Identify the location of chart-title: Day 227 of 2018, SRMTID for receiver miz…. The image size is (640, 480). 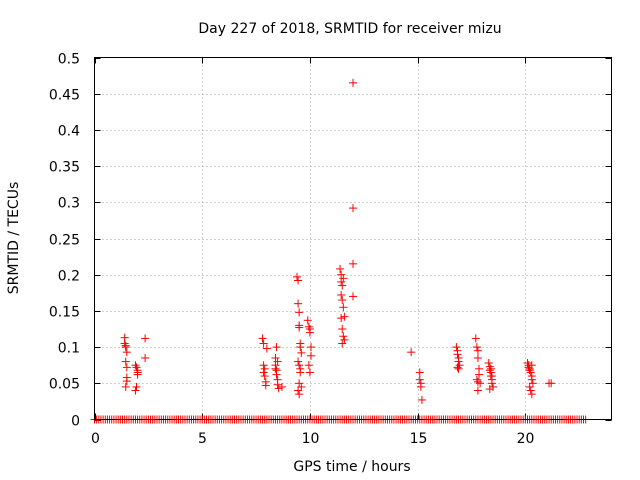
(349, 29).